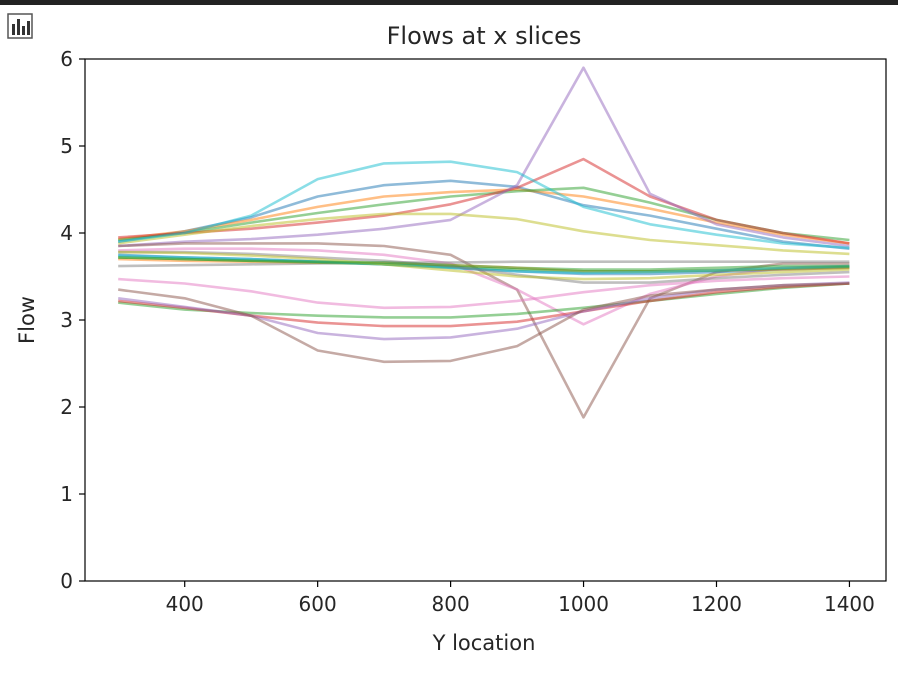  Describe the element at coordinates (451, 604) in the screenshot. I see `x-tick-label: 800` at that location.